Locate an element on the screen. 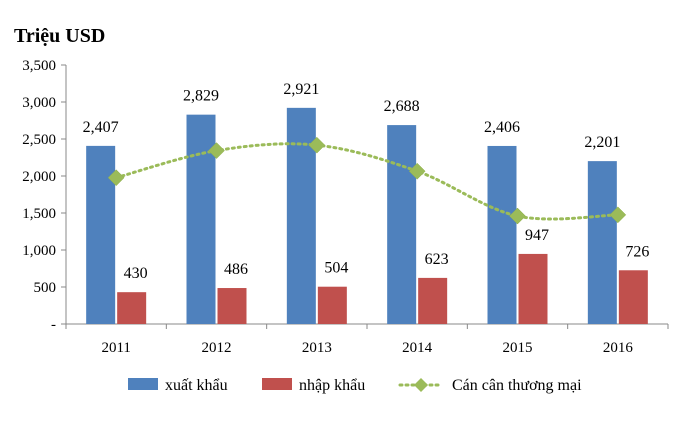  y-tick-label: - is located at coordinates (53, 325).